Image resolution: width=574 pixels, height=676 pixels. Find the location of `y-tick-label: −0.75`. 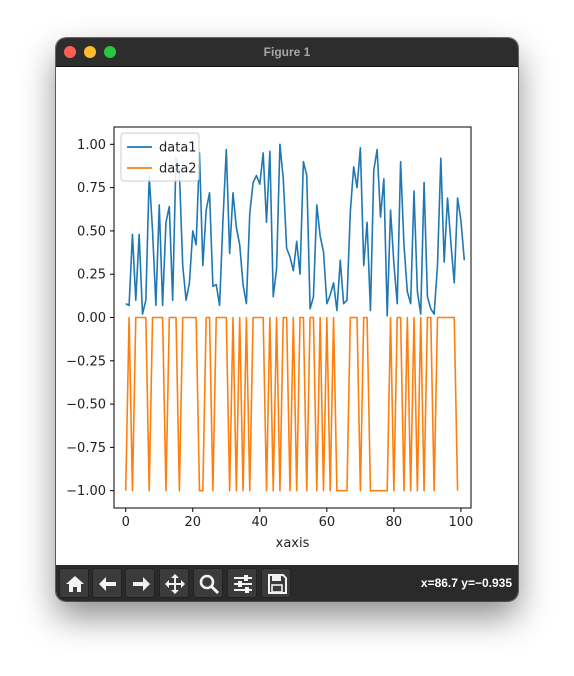

y-tick-label: −0.75 is located at coordinates (86, 448).